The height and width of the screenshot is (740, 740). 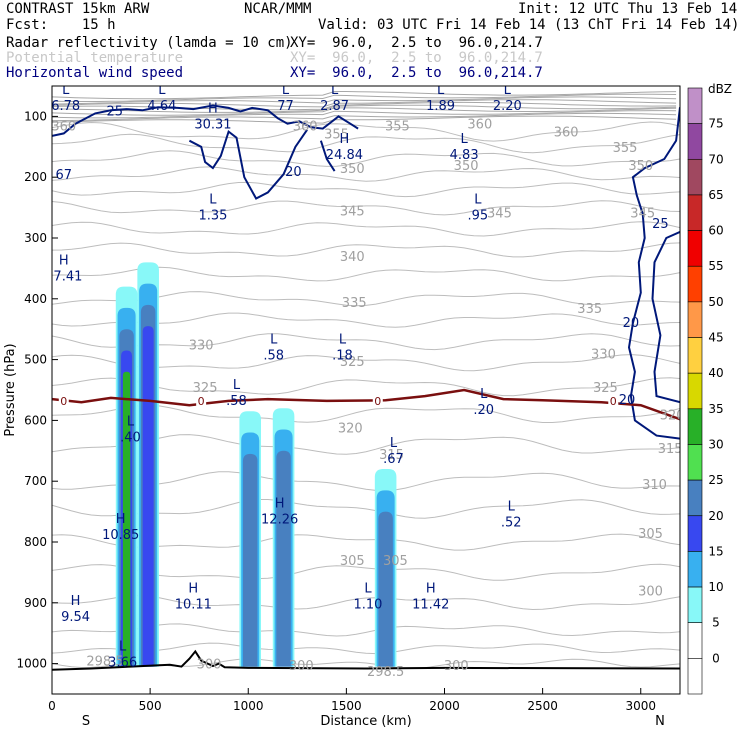 I want to click on terrain-line, so click(x=366, y=660).